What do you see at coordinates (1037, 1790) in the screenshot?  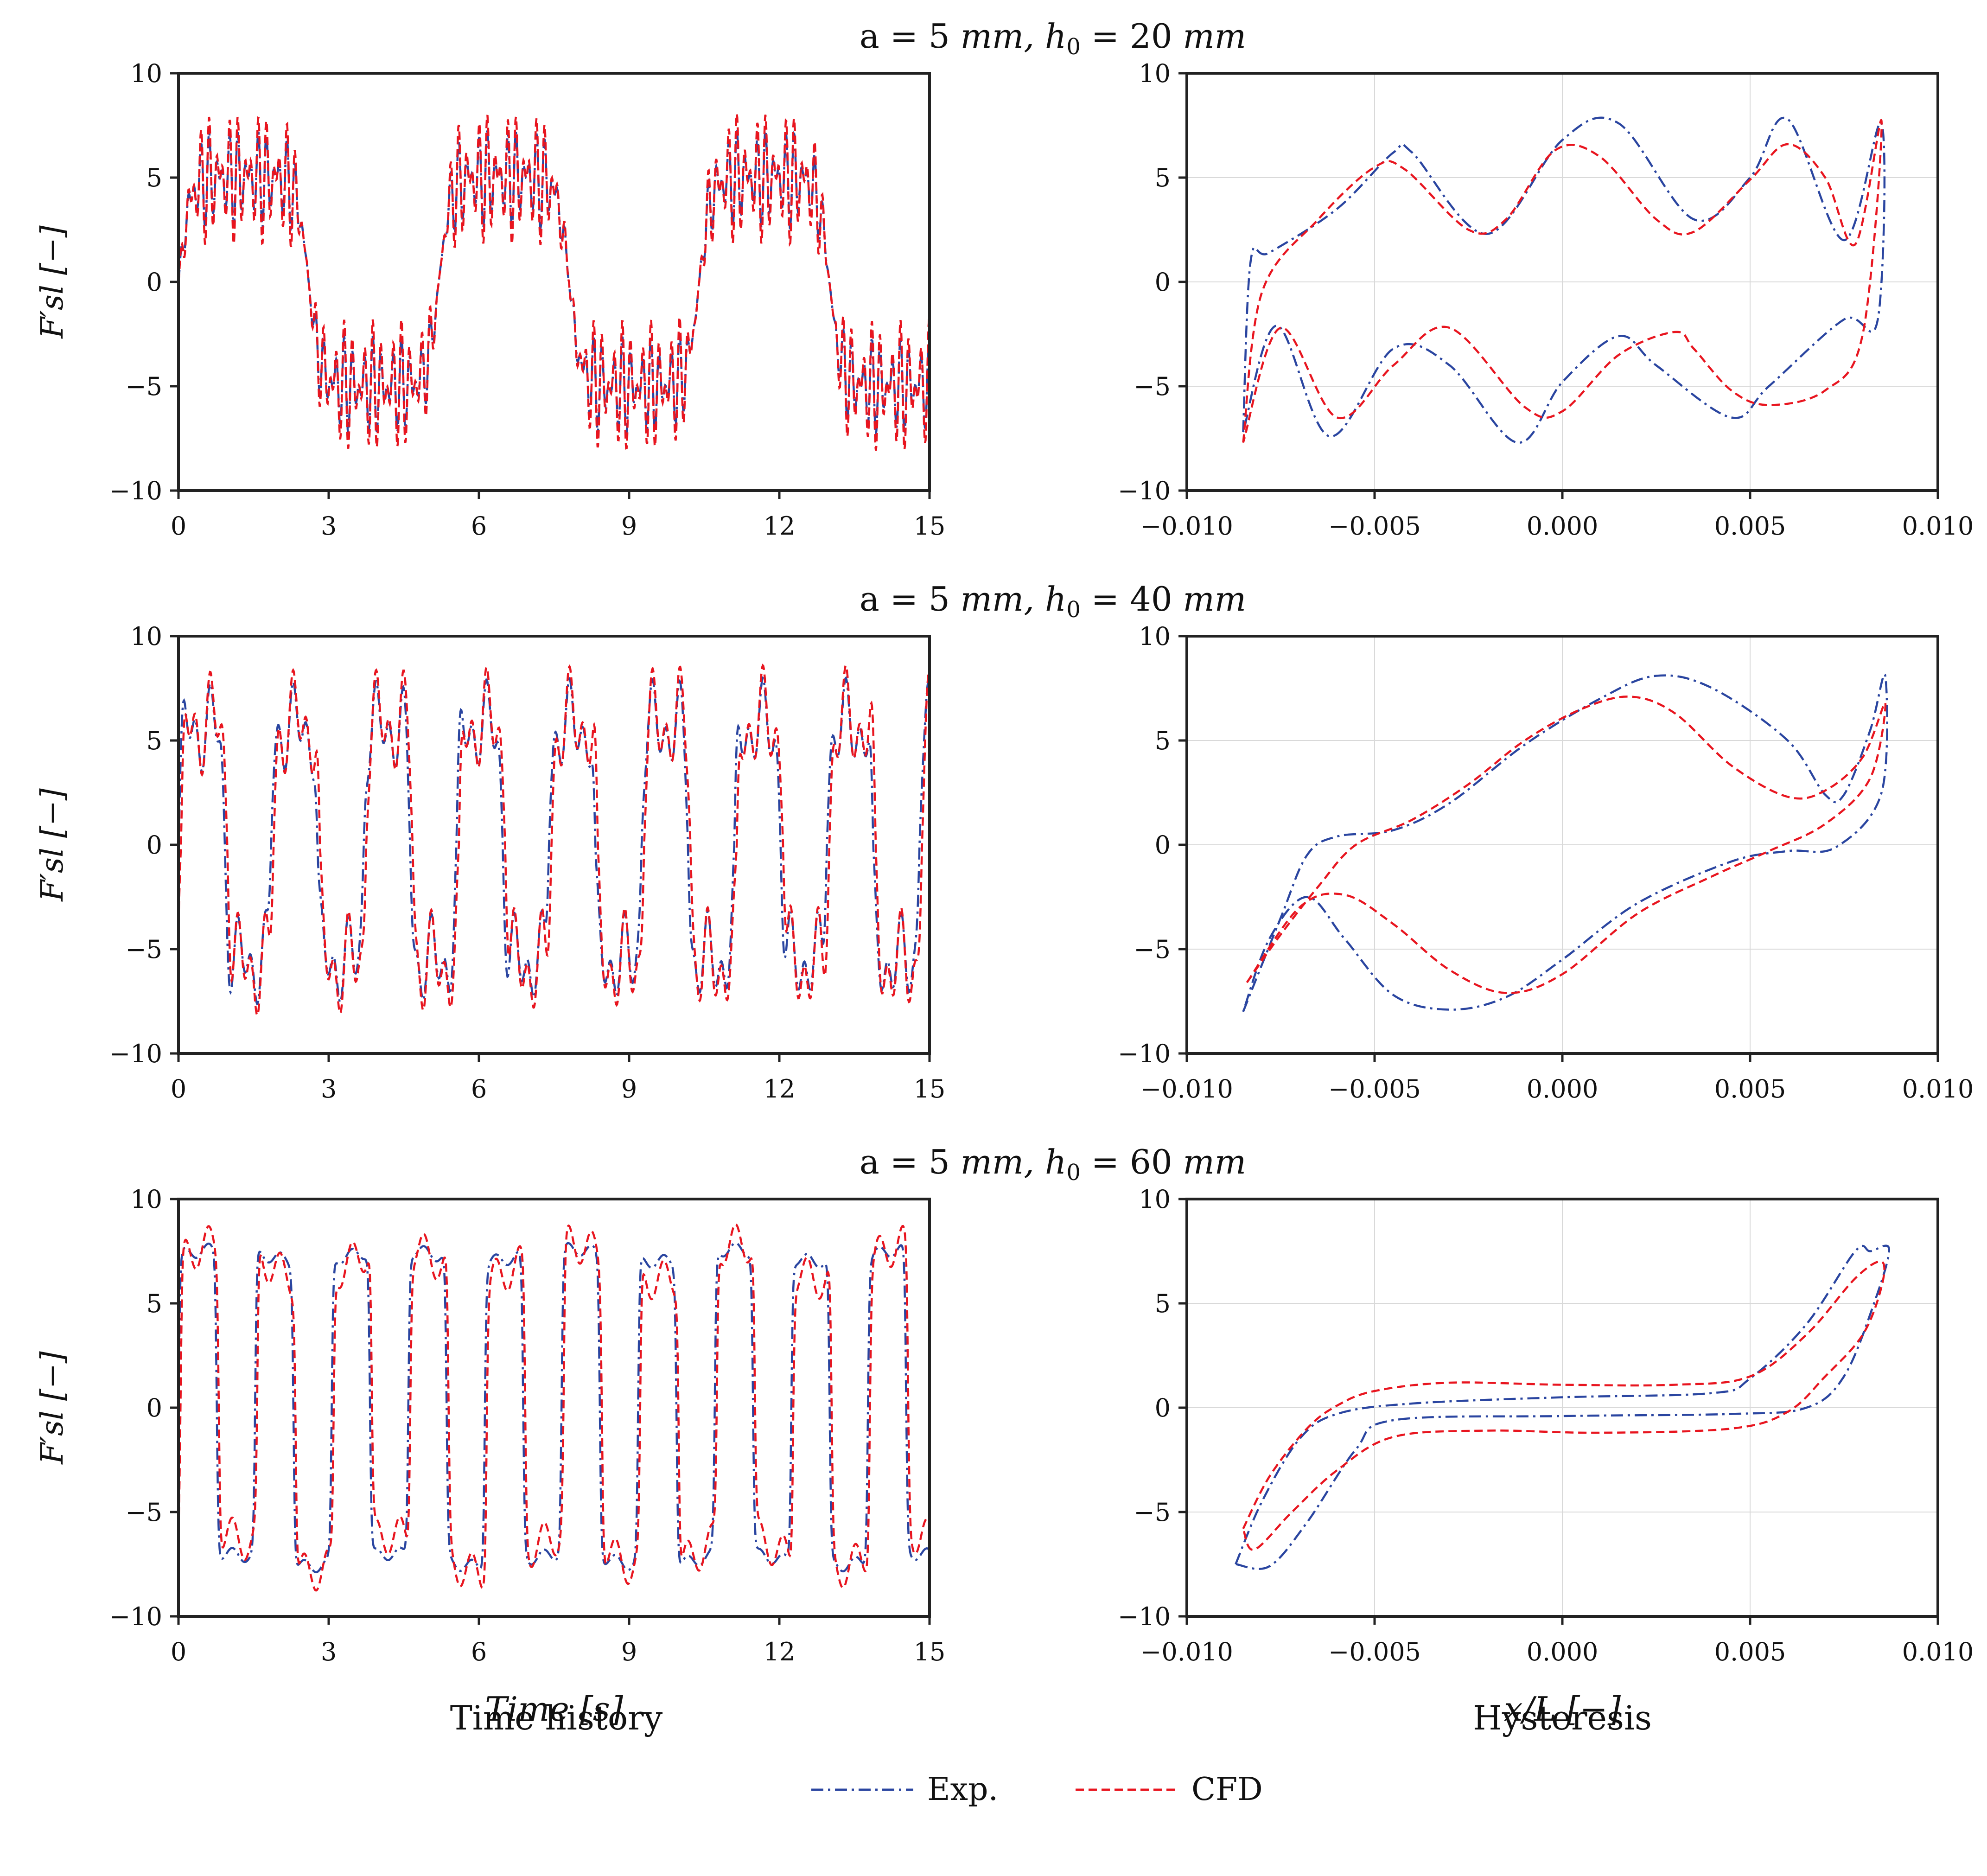 I see `legend: Exp. CFD` at bounding box center [1037, 1790].